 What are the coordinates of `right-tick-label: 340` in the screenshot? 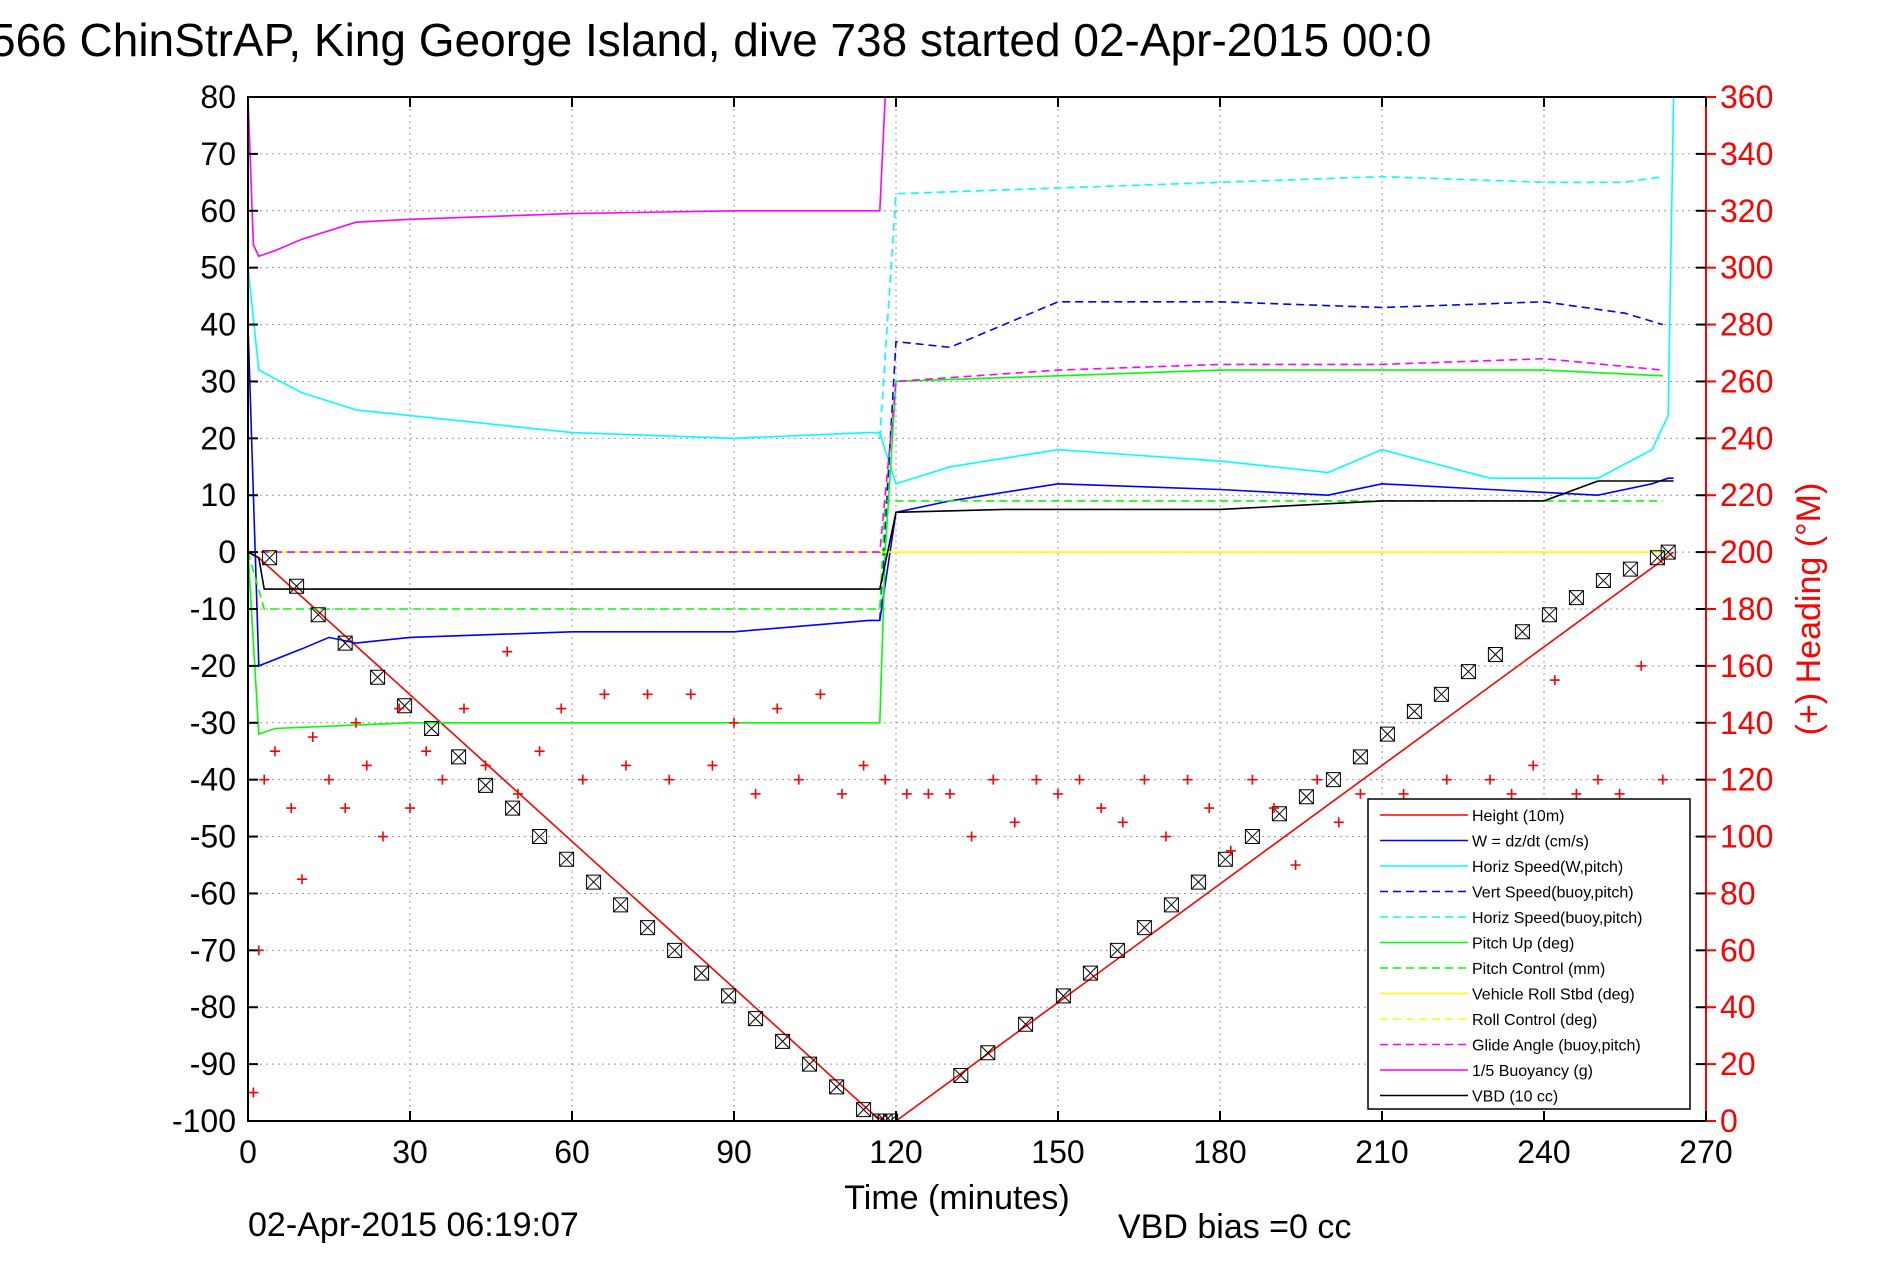 It's located at (1746, 154).